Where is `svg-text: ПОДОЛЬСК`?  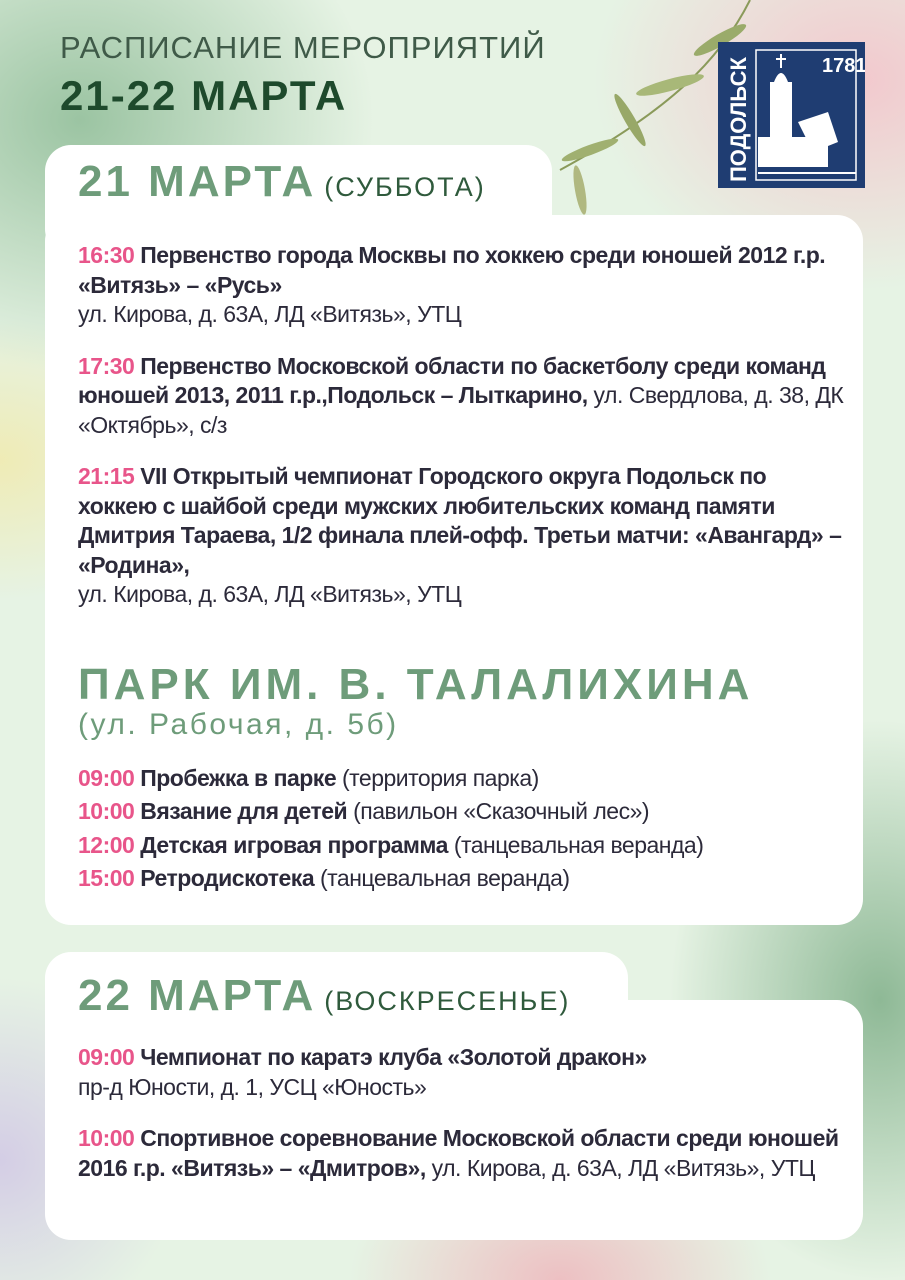
svg-text: ПОДОЛЬСК is located at coordinates (738, 119).